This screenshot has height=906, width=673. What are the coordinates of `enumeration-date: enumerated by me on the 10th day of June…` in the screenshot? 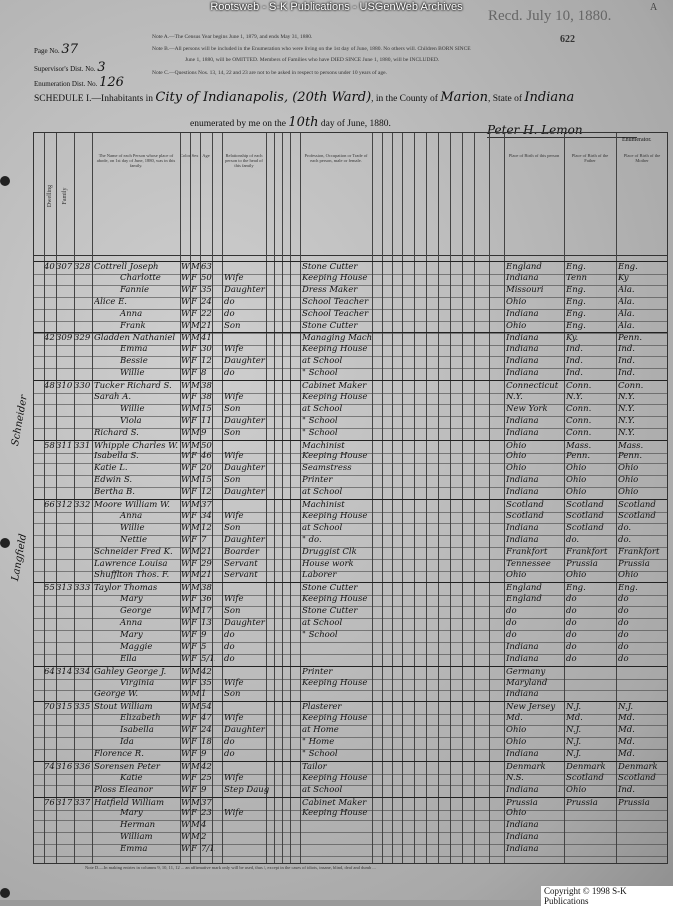 It's located at (290, 122).